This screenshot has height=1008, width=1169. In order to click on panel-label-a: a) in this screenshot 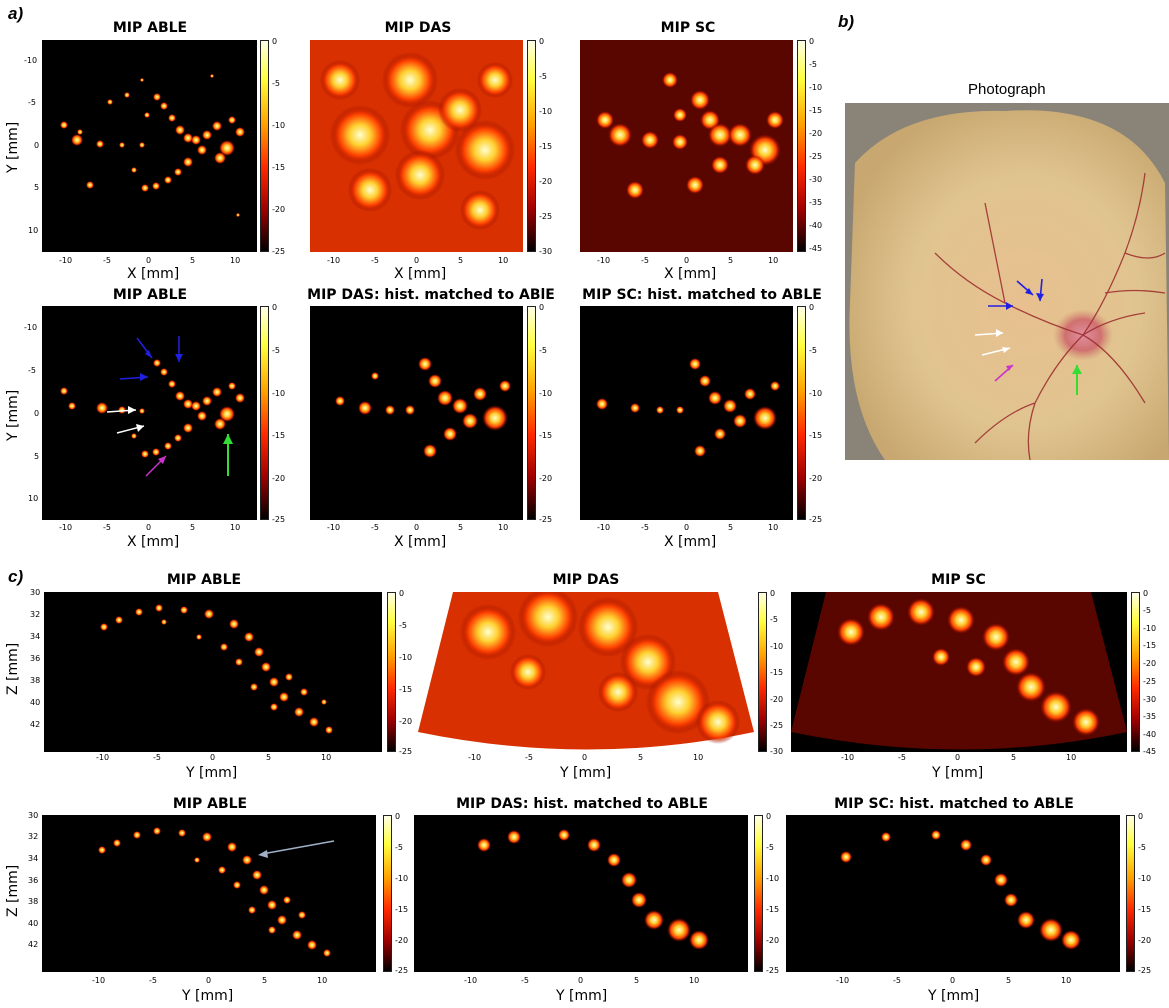, I will do `click(16, 13)`.